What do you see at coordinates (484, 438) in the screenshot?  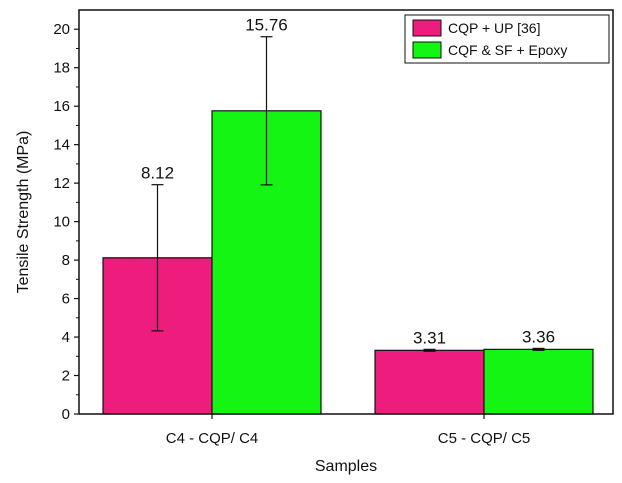 I see `x-tick-label: C5 - CQP/ C5` at bounding box center [484, 438].